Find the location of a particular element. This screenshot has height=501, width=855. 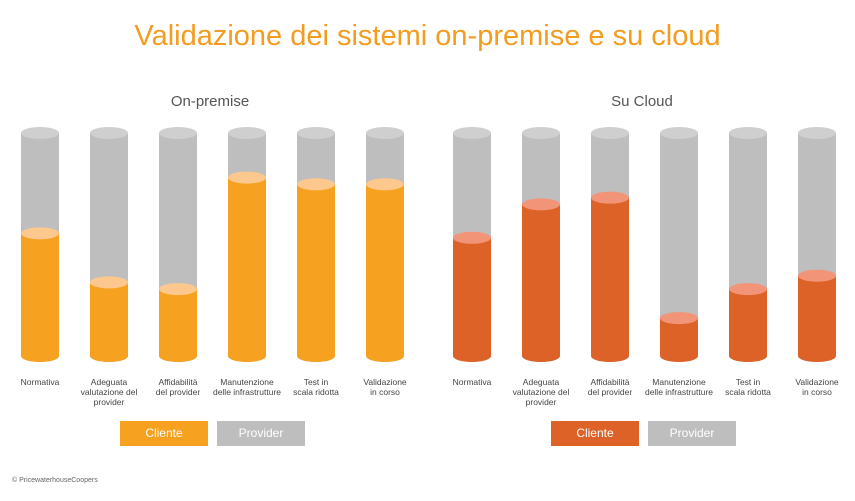

category-label-su-cloud-2: Affidabilità del provider is located at coordinates (610, 387).